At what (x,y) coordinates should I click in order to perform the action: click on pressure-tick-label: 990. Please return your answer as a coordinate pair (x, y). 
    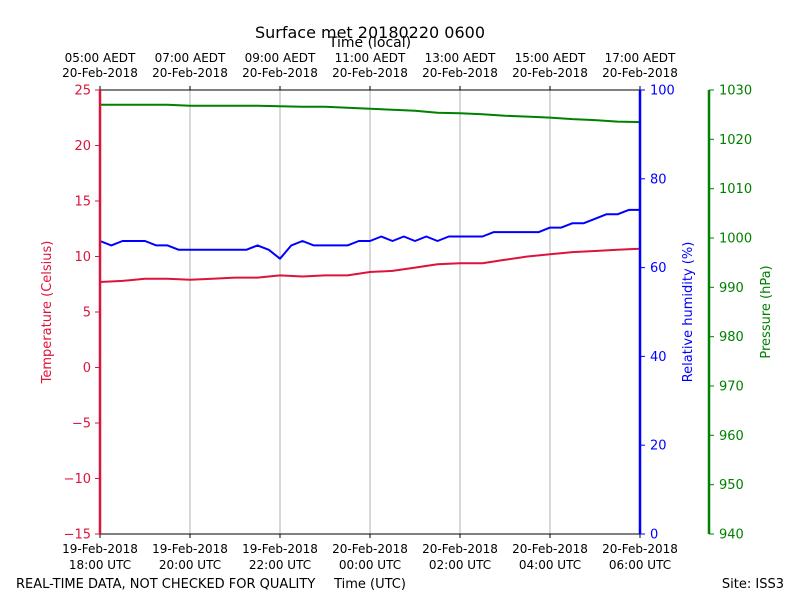
    Looking at the image, I should click on (731, 288).